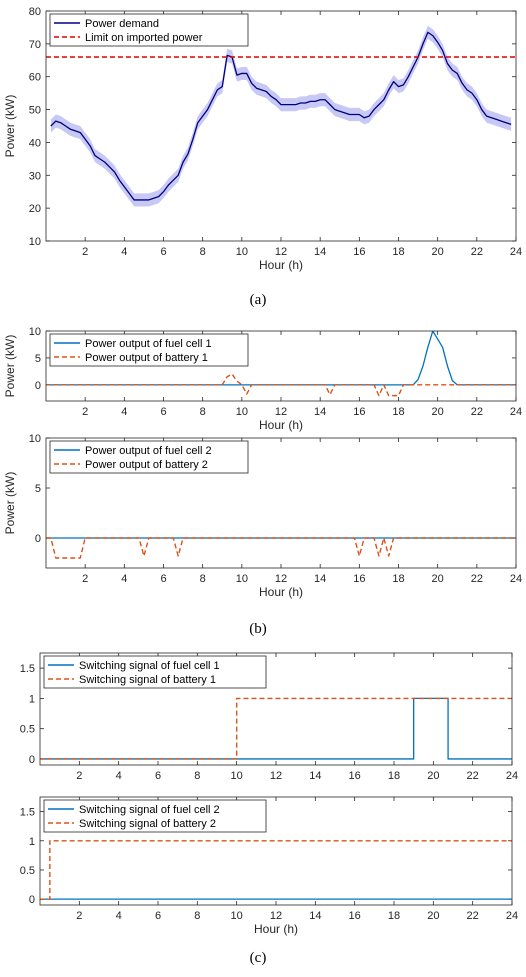 Image resolution: width=526 pixels, height=977 pixels. Describe the element at coordinates (35, 242) in the screenshot. I see `y-tick-label: 10` at that location.